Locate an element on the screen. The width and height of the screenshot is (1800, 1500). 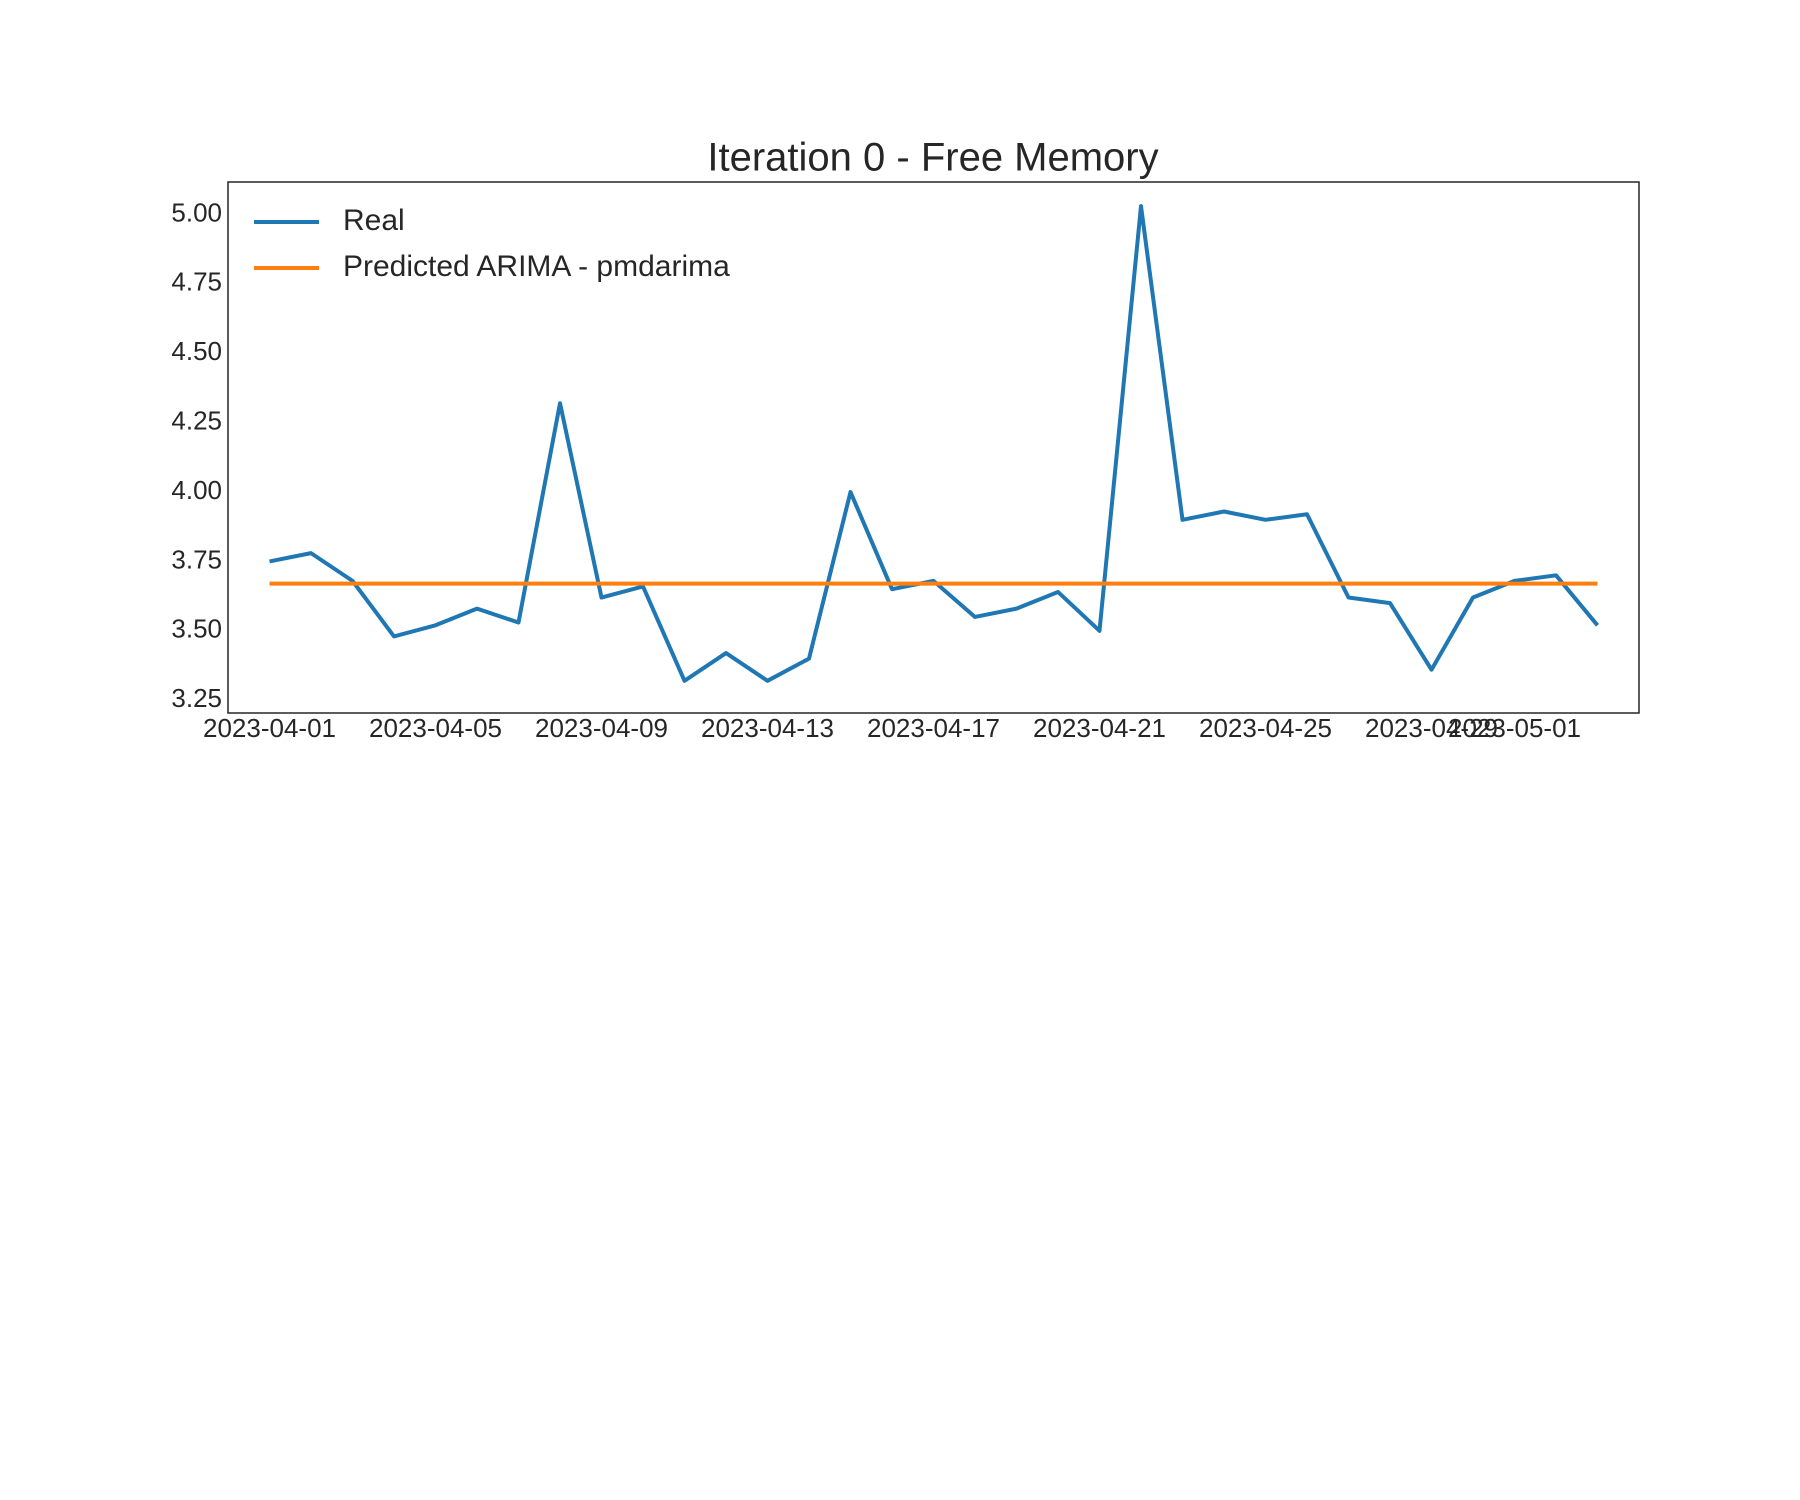
x-tick-label: 2023-04-09 is located at coordinates (601, 728).